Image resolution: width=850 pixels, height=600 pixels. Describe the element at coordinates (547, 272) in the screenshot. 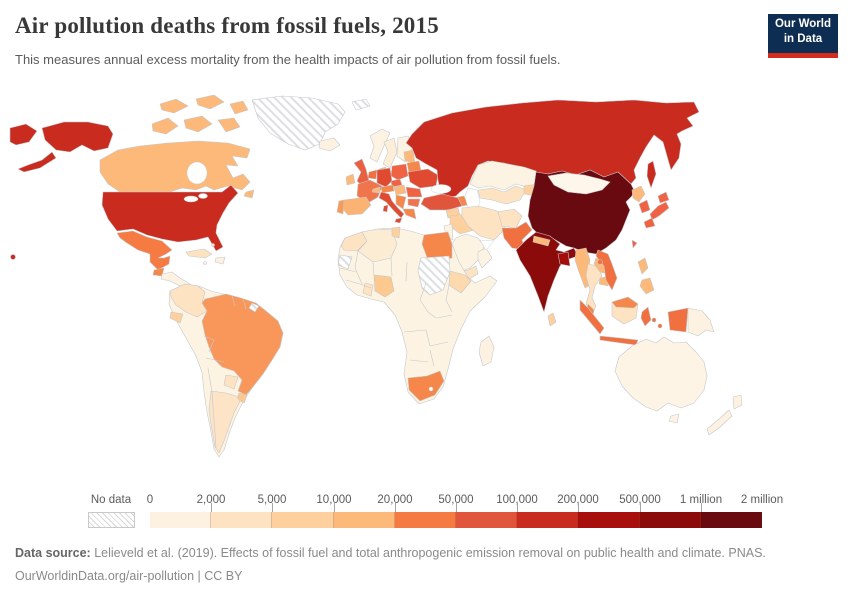

I see `country-india` at that location.